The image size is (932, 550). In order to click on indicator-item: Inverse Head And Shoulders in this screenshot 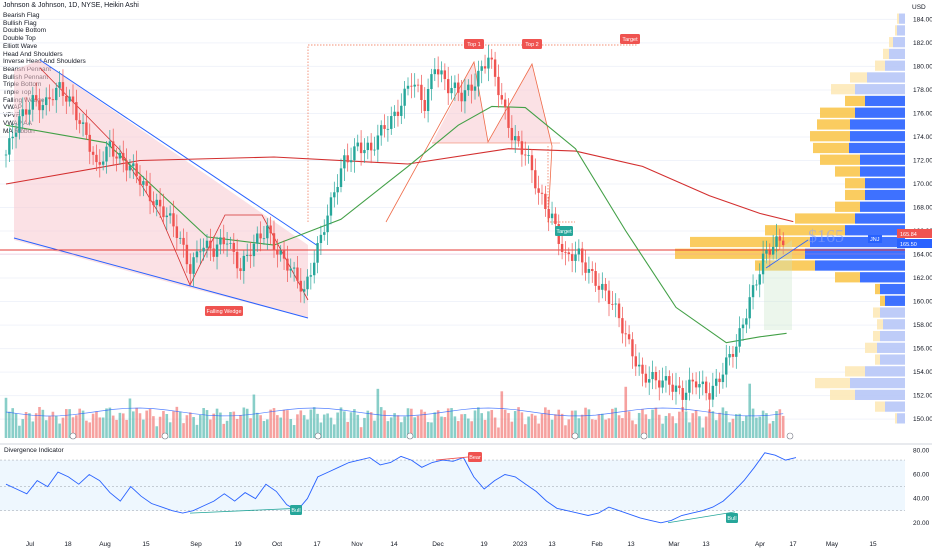, I will do `click(44, 62)`.